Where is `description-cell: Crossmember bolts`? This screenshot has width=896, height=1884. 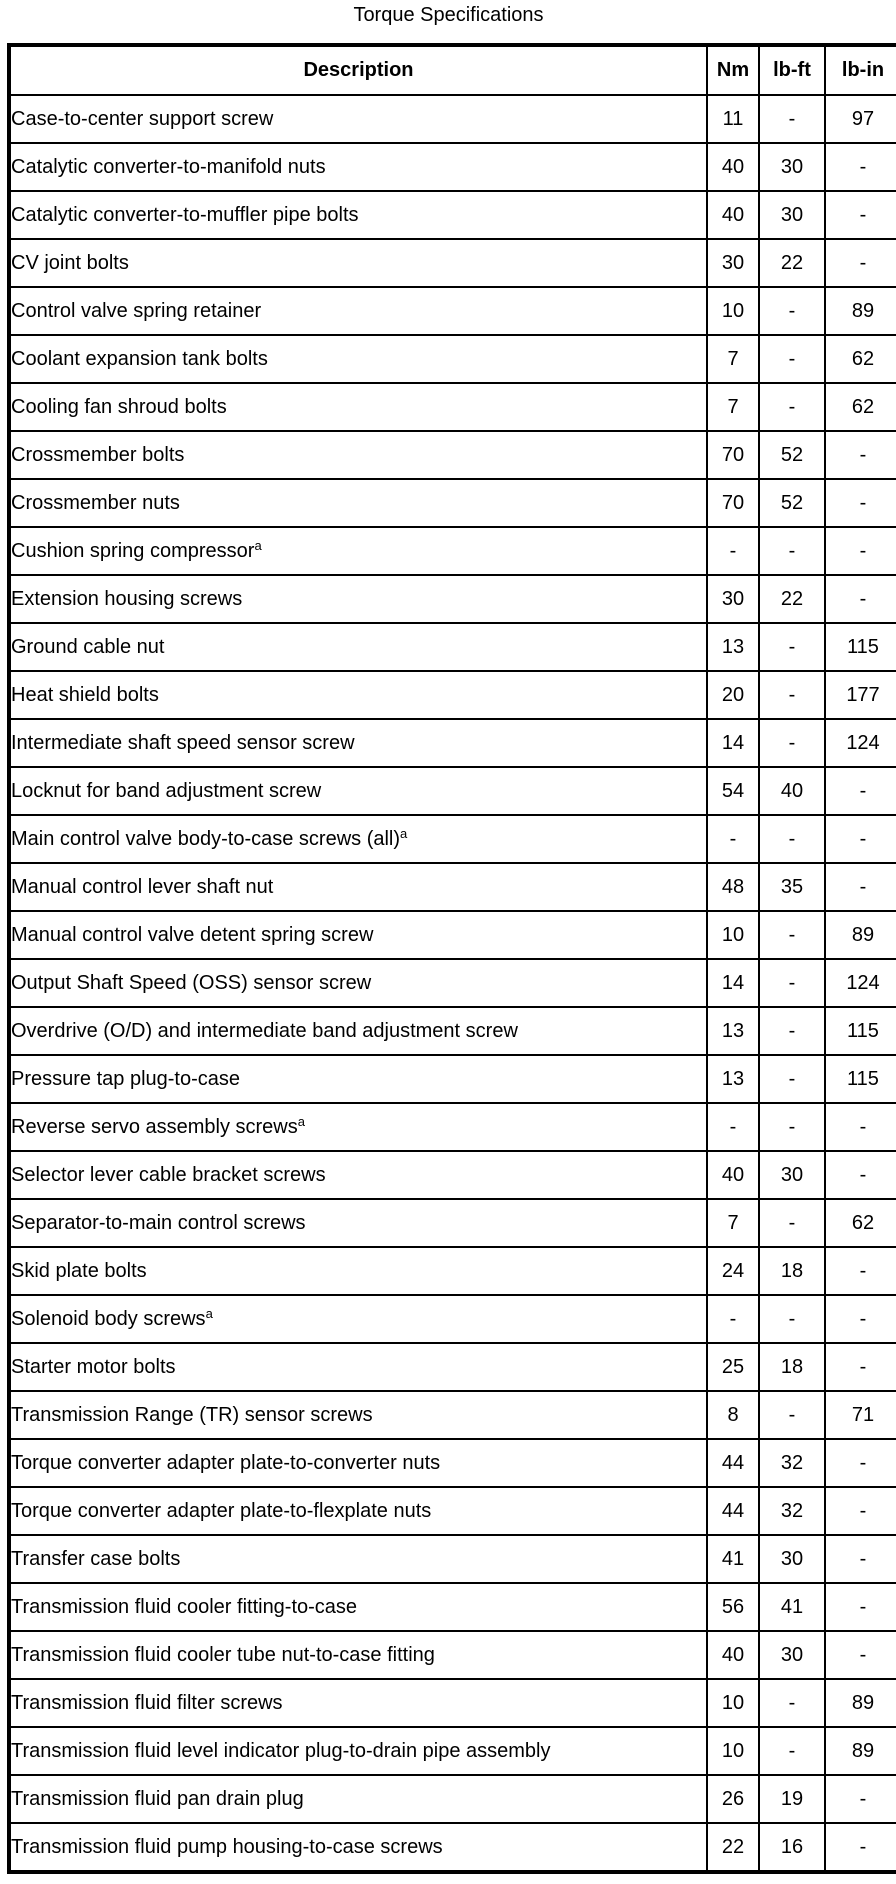
description-cell: Crossmember bolts is located at coordinates (358, 455).